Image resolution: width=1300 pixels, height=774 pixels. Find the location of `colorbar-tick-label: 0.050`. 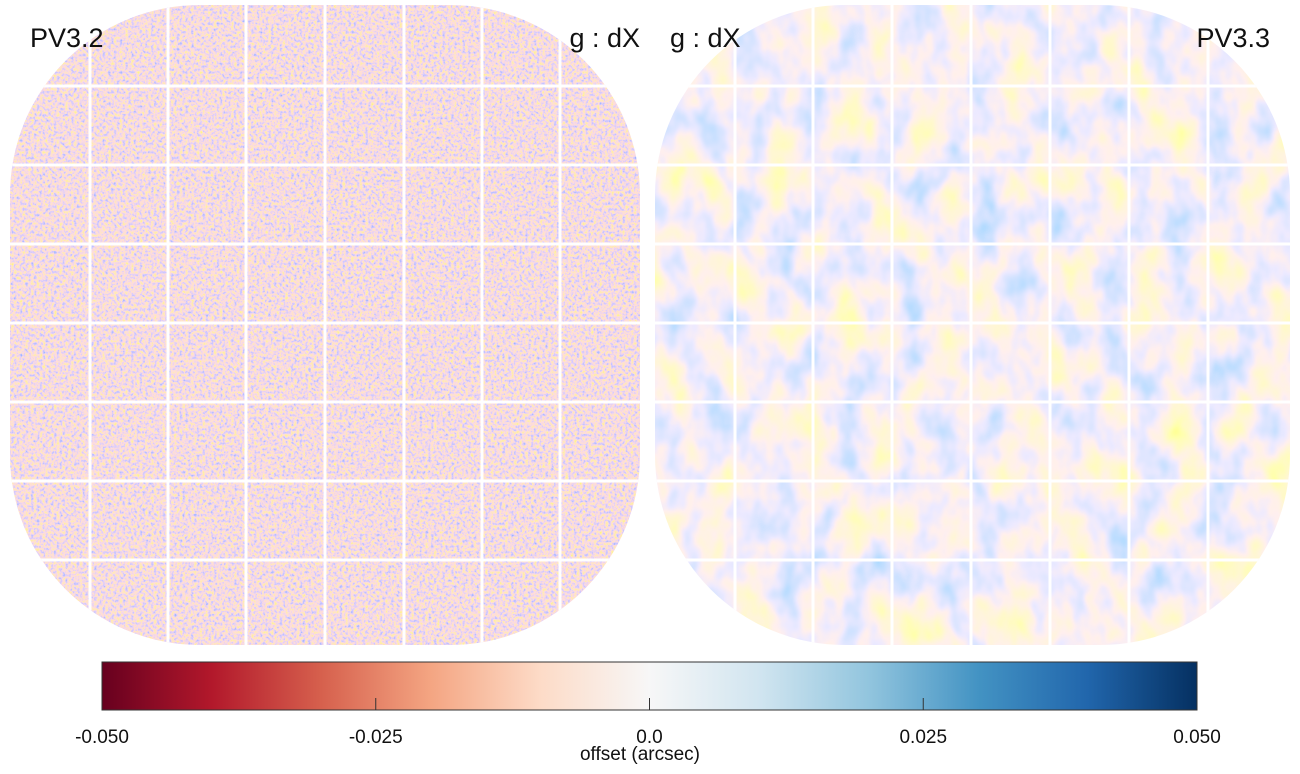

colorbar-tick-label: 0.050 is located at coordinates (1197, 737).